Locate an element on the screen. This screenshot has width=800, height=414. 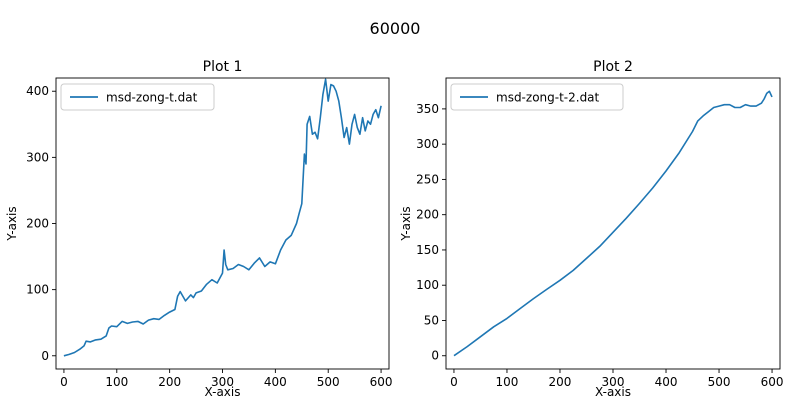
y-tick-label: 400 is located at coordinates (37, 91).